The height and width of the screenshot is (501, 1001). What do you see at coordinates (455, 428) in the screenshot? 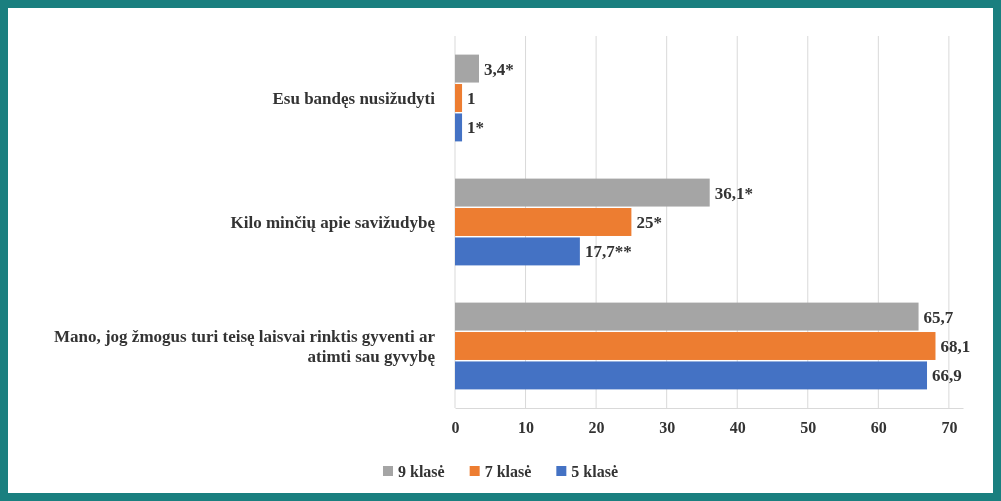
I see `x-tick-label: 0` at bounding box center [455, 428].